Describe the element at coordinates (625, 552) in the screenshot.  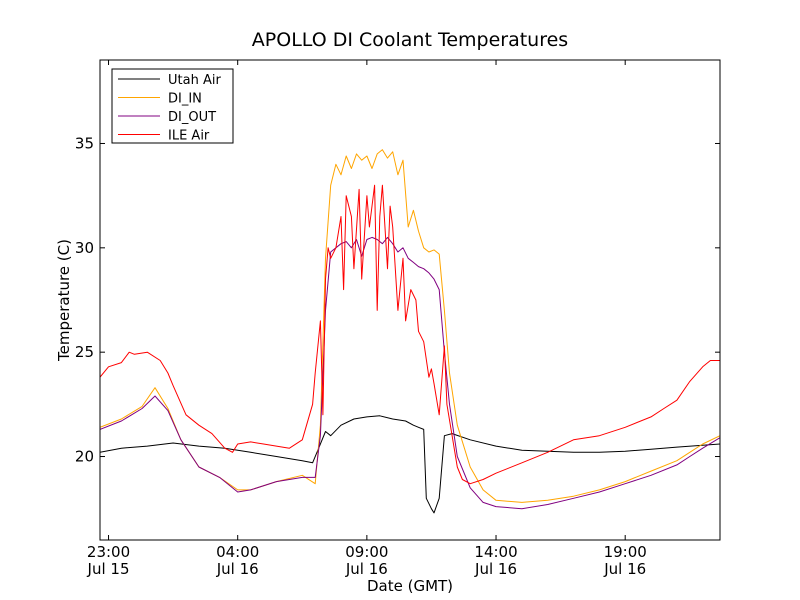
I see `x-tick-label-time: 19:00` at that location.